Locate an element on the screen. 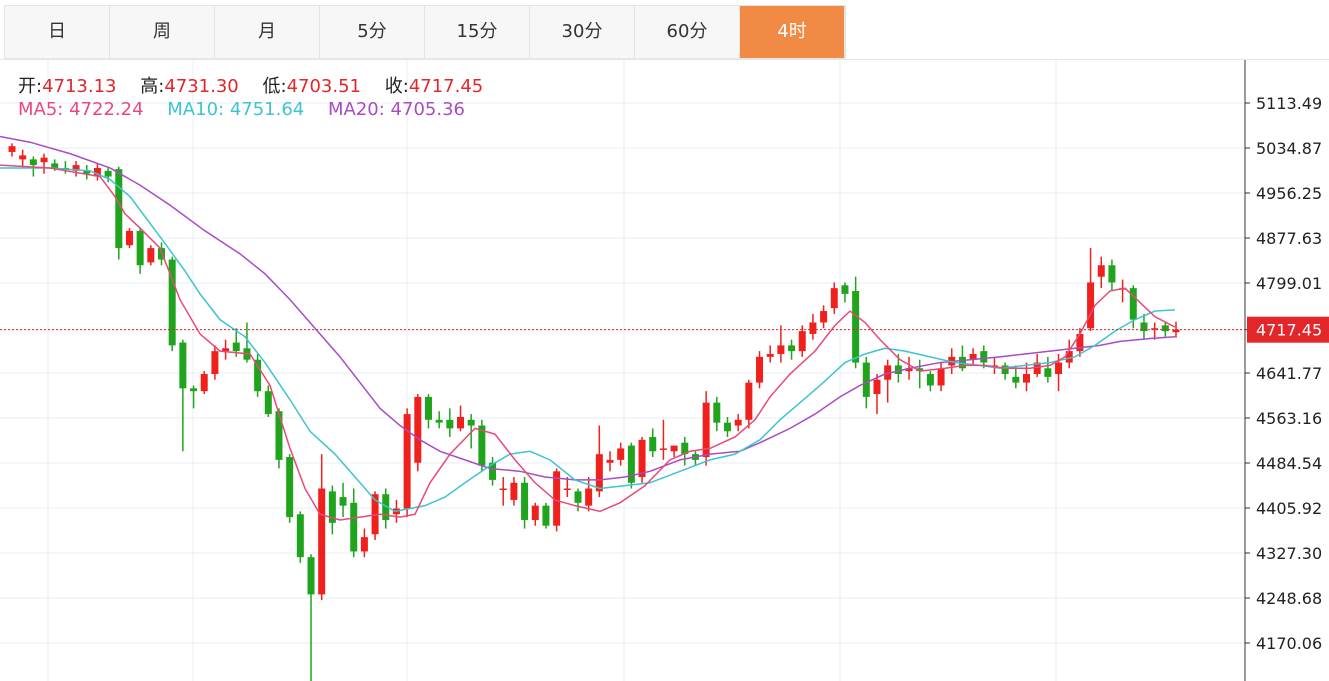 This screenshot has width=1329, height=681. last-price-badge is located at coordinates (1288, 329).